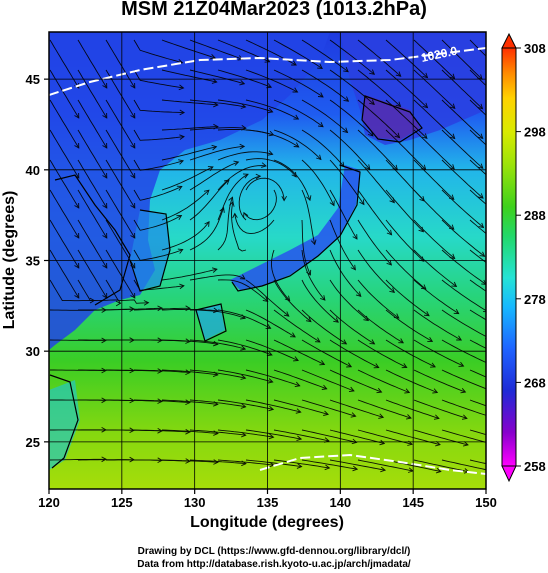  Describe the element at coordinates (33, 170) in the screenshot. I see `y-tick-label: 40` at that location.